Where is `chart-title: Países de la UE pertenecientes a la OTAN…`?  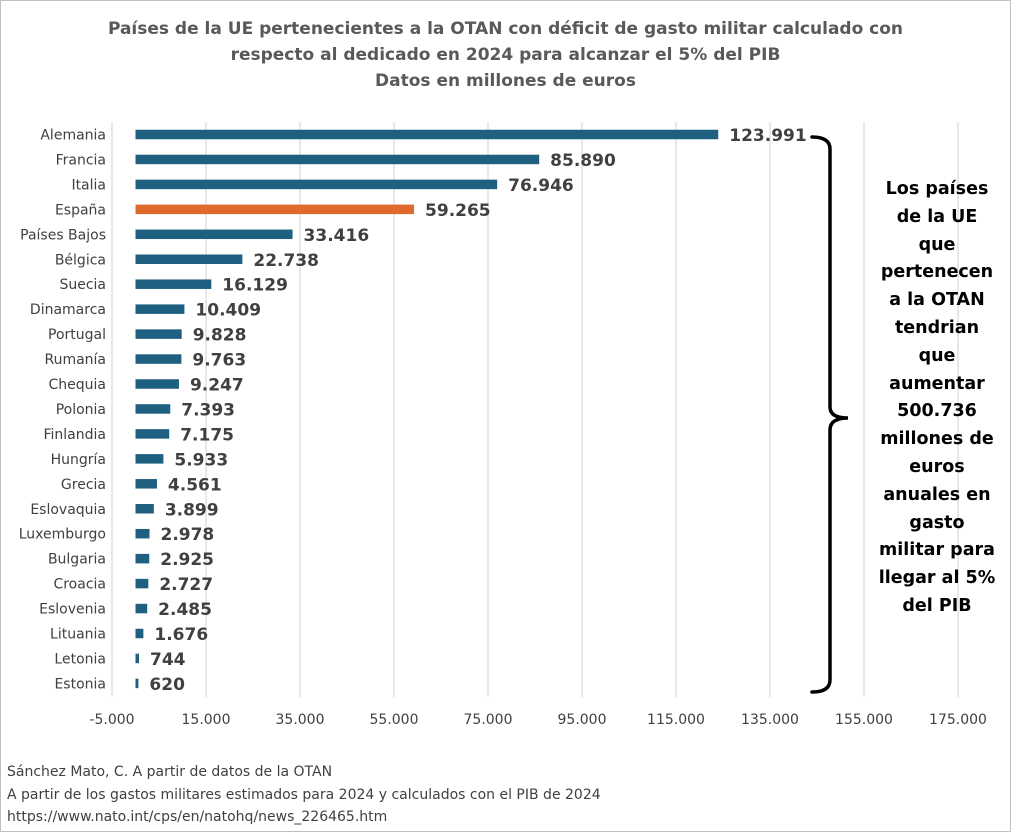
chart-title: Países de la UE pertenecientes a la OTAN… is located at coordinates (505, 55).